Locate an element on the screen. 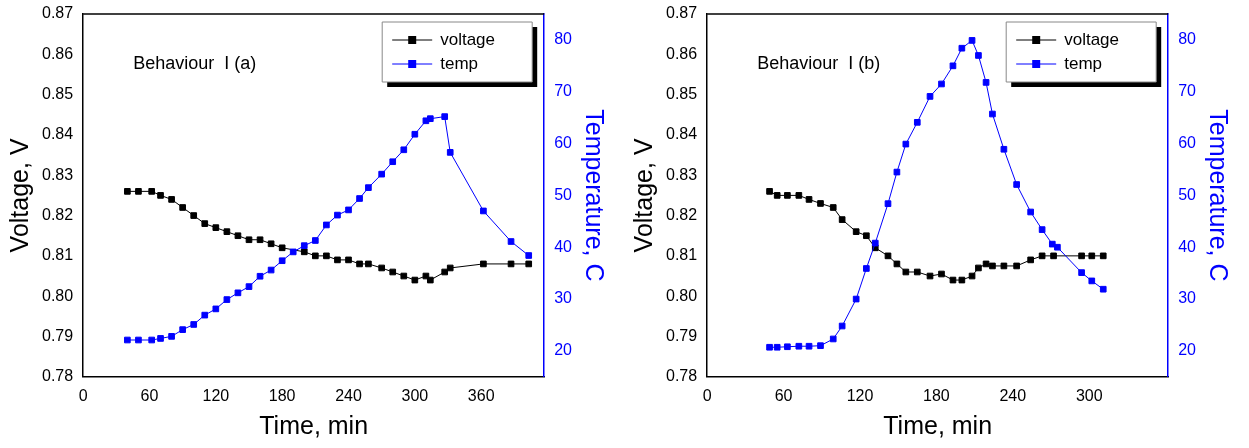  x-axis-title: Time, min is located at coordinates (314, 424).